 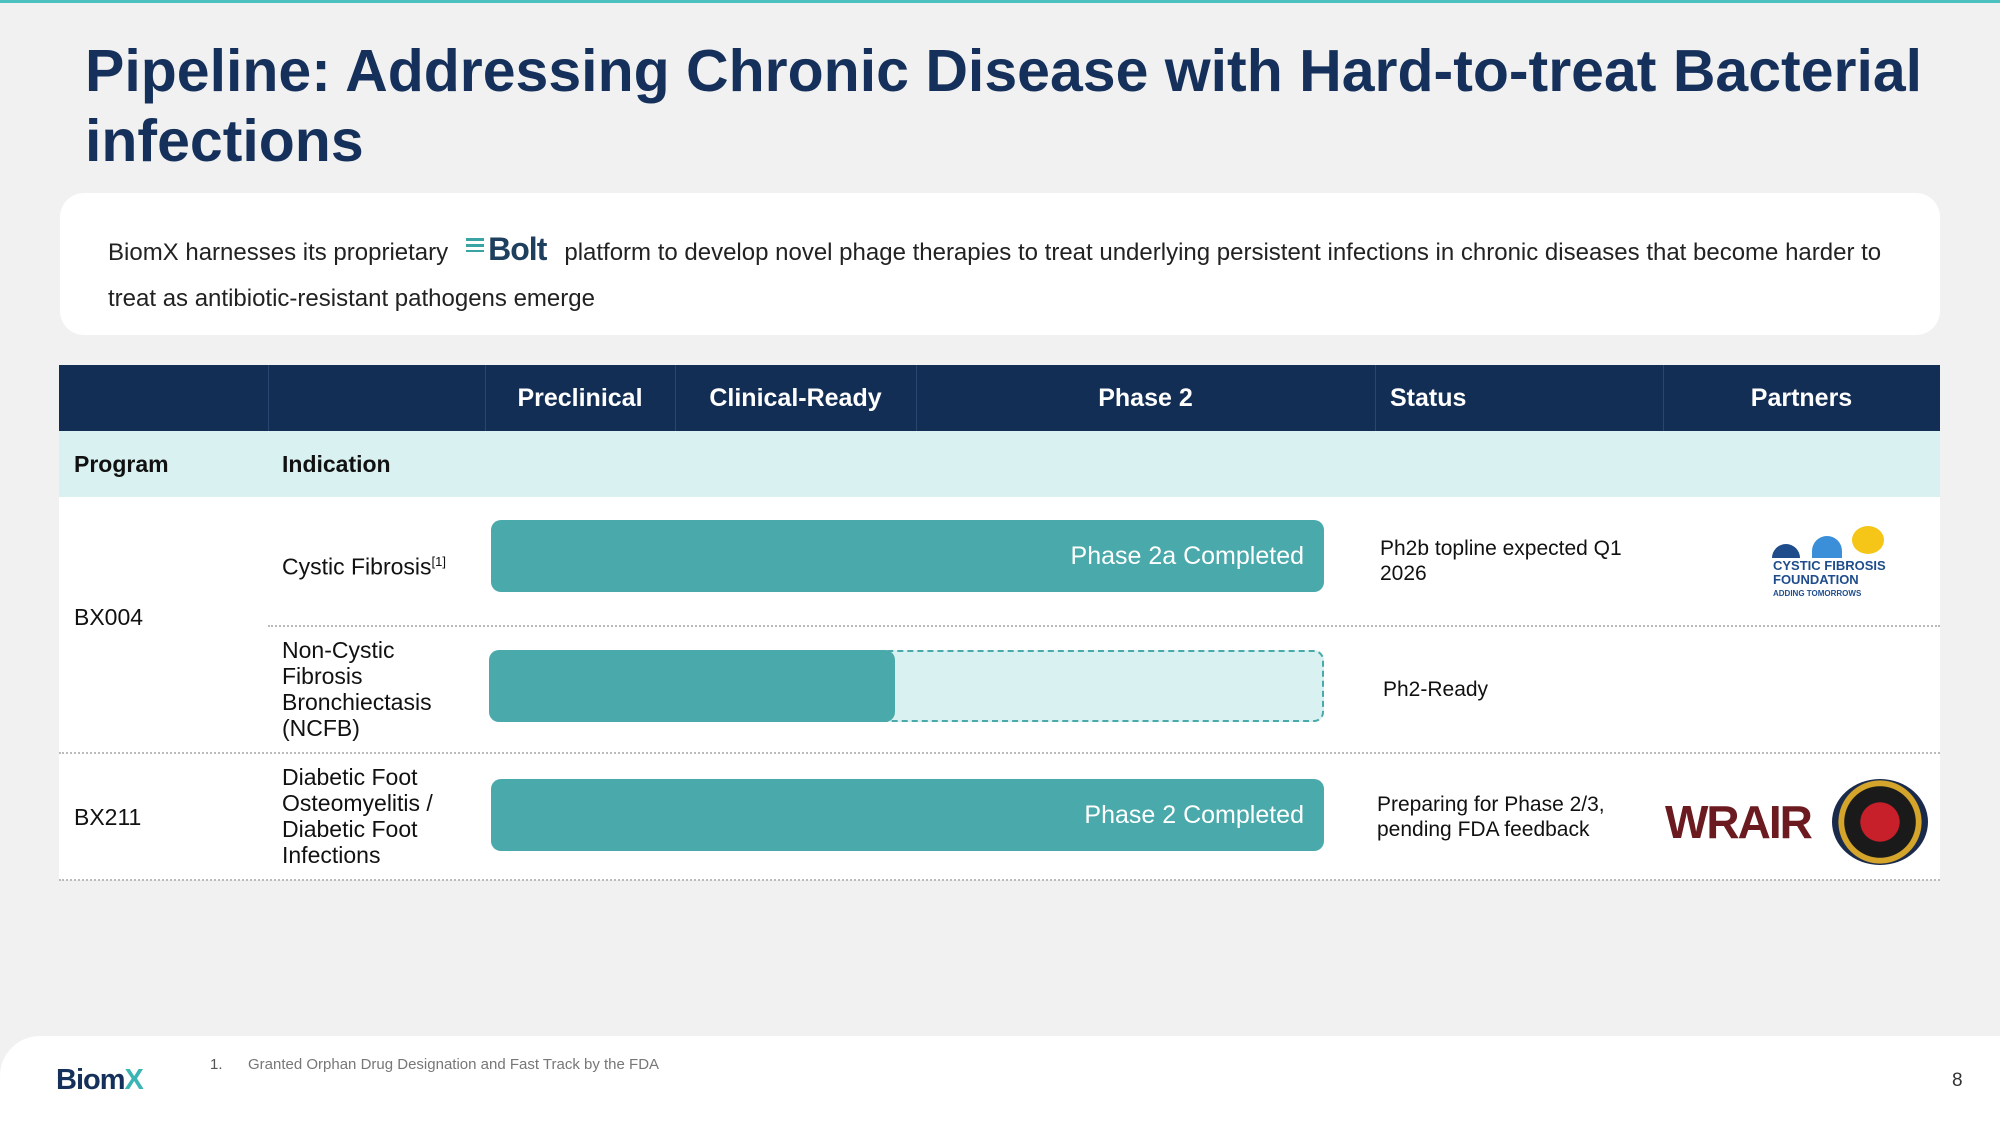 What do you see at coordinates (580, 398) in the screenshot?
I see `header-cell: Preclinical` at bounding box center [580, 398].